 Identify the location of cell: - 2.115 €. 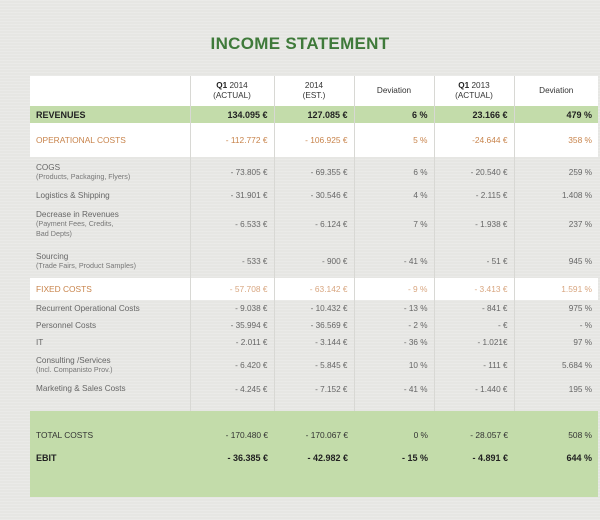
(473, 195).